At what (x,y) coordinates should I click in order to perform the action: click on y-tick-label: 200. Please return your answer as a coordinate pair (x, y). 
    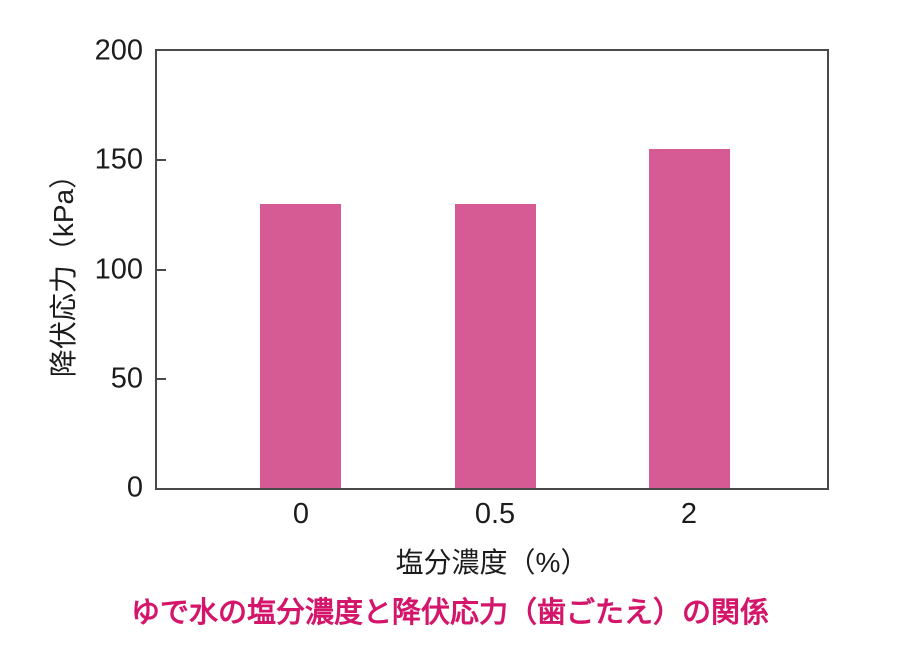
    Looking at the image, I should click on (118, 50).